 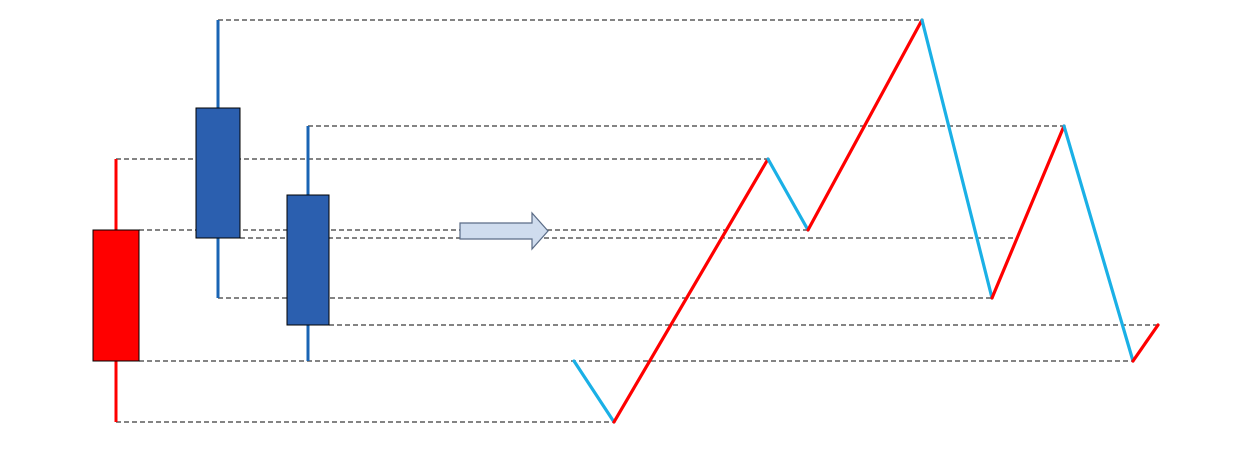 What do you see at coordinates (218, 173) in the screenshot?
I see `candle-2-body` at bounding box center [218, 173].